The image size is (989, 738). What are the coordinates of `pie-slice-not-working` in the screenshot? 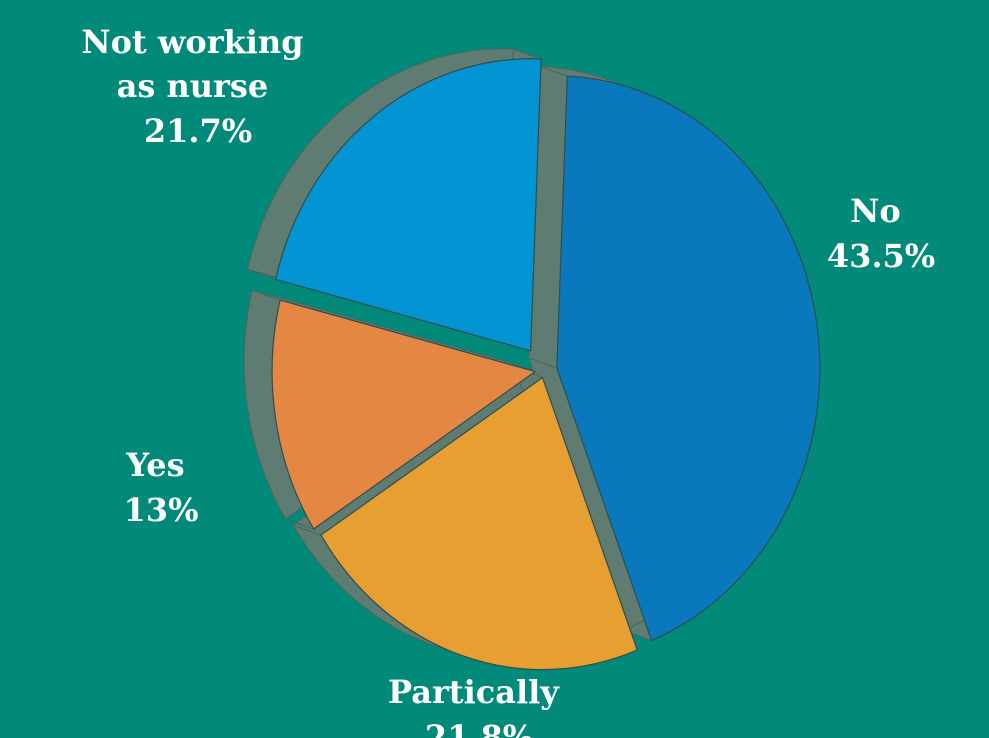 It's located at (408, 205).